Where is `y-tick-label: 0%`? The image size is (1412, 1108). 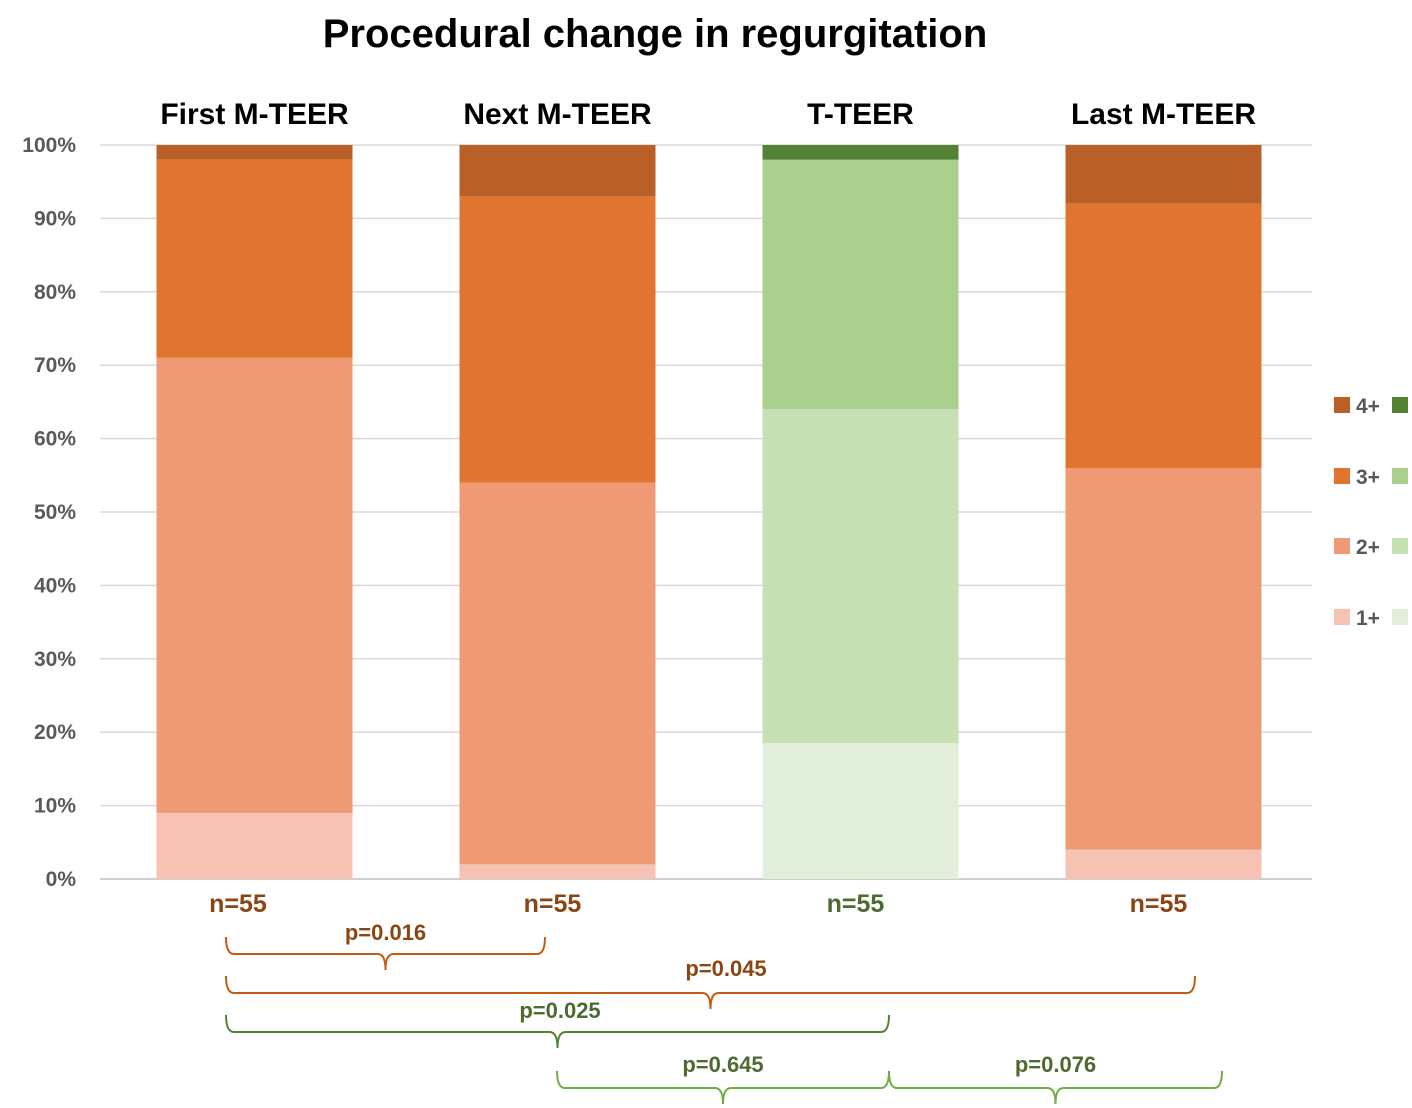 y-tick-label: 0% is located at coordinates (61, 879).